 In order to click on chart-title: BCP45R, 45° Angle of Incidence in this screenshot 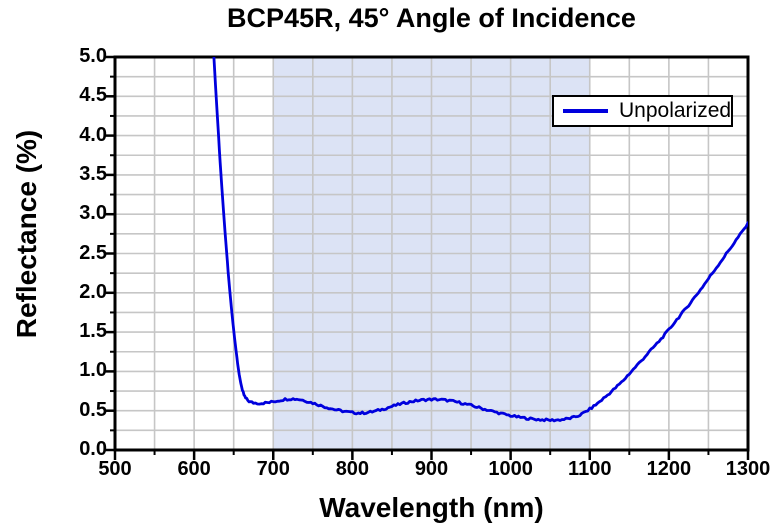, I will do `click(431, 18)`.